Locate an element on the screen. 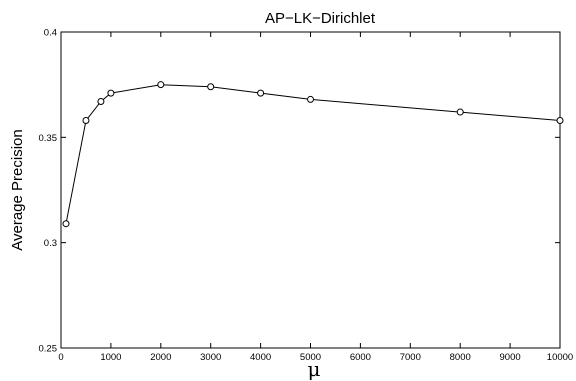  x-tick-label: 8000 is located at coordinates (460, 357).